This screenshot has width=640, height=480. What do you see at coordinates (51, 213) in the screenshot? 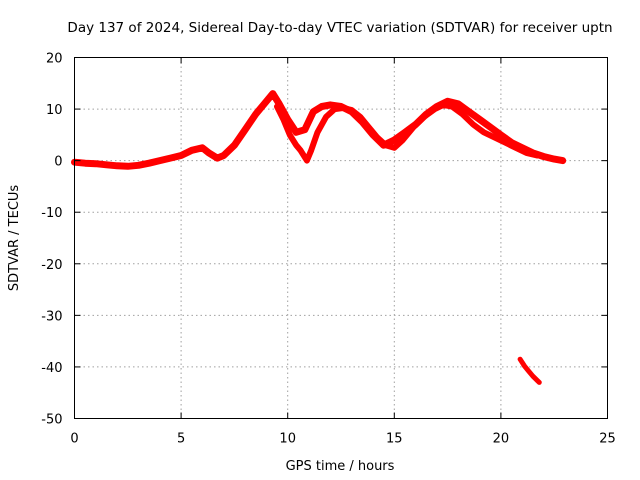
I see `y-tick-label: -10` at bounding box center [51, 213].